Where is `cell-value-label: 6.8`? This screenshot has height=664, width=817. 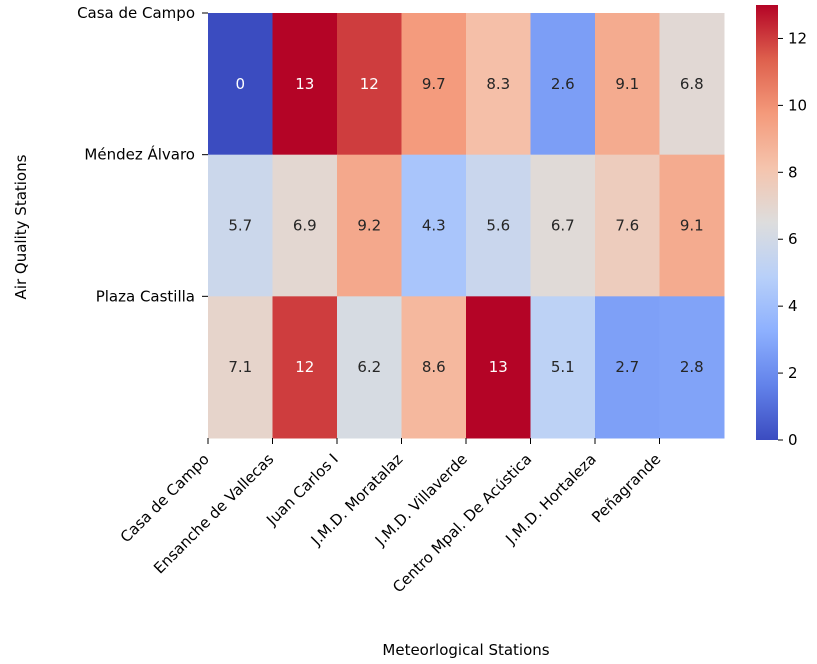 cell-value-label: 6.8 is located at coordinates (692, 84).